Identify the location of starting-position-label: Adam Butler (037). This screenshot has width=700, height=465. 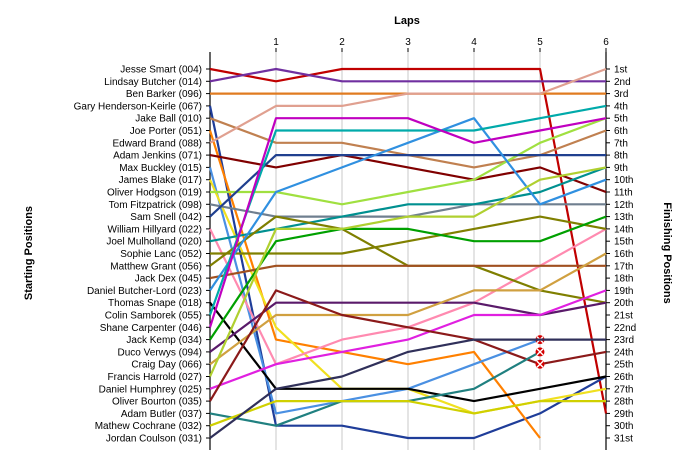
(161, 414).